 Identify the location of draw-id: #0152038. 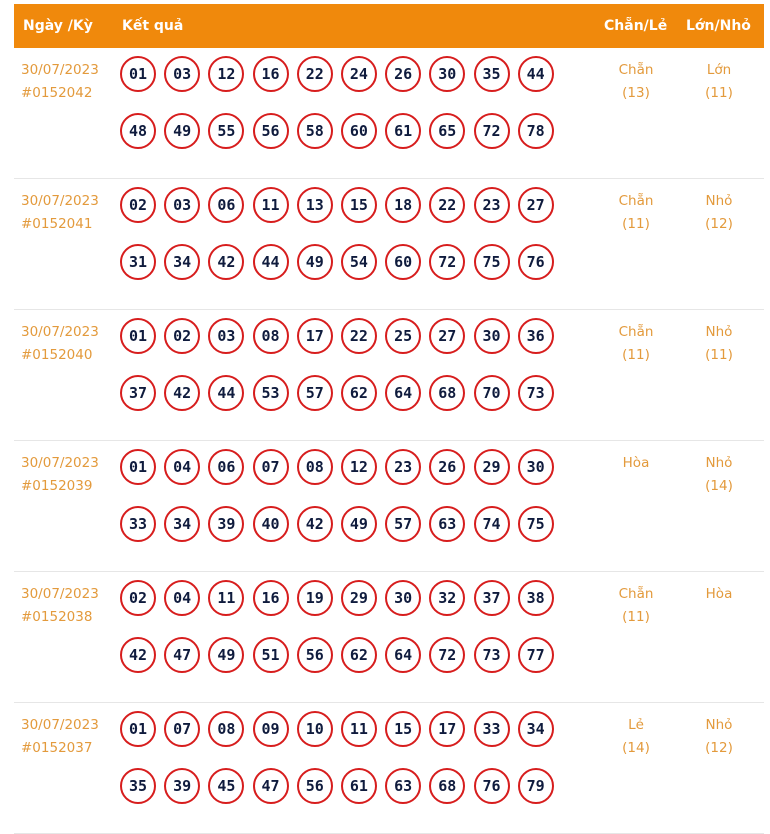
(57, 617).